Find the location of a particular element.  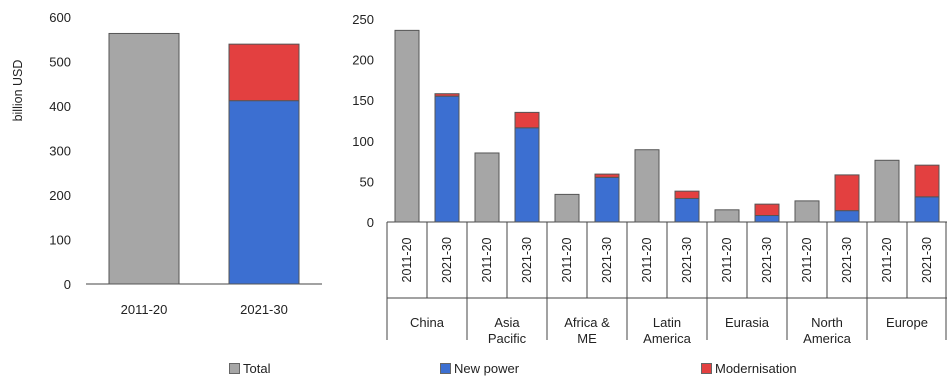

right-y-tick-label: 0 is located at coordinates (370, 222).